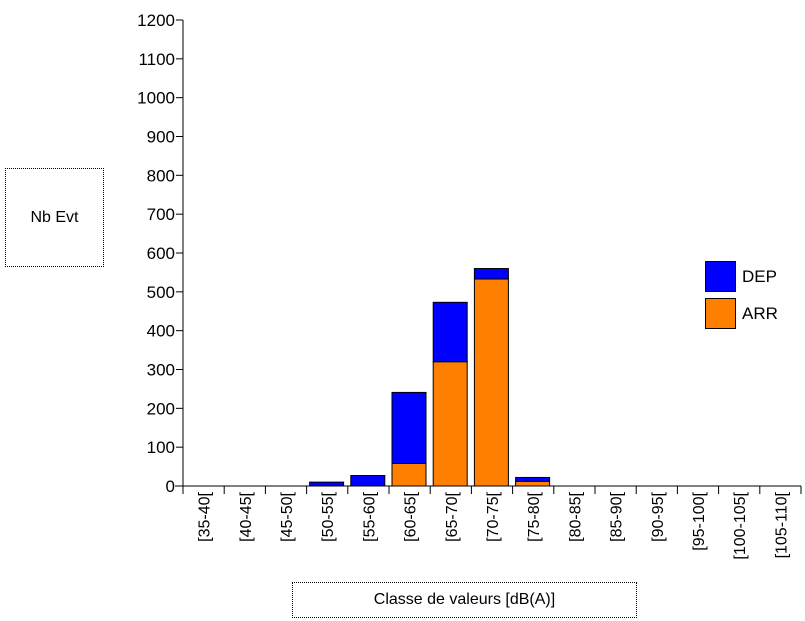  Describe the element at coordinates (156, 59) in the screenshot. I see `y-tick-label: 1100` at that location.